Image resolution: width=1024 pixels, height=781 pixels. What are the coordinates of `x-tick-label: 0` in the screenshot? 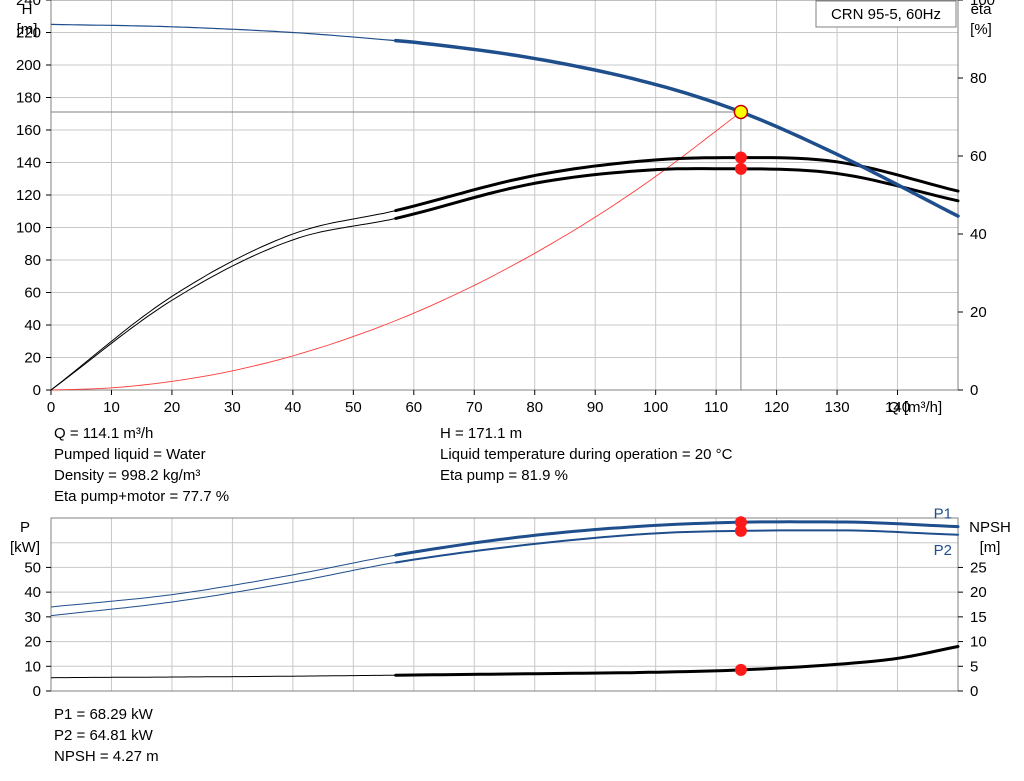 It's located at (51, 407).